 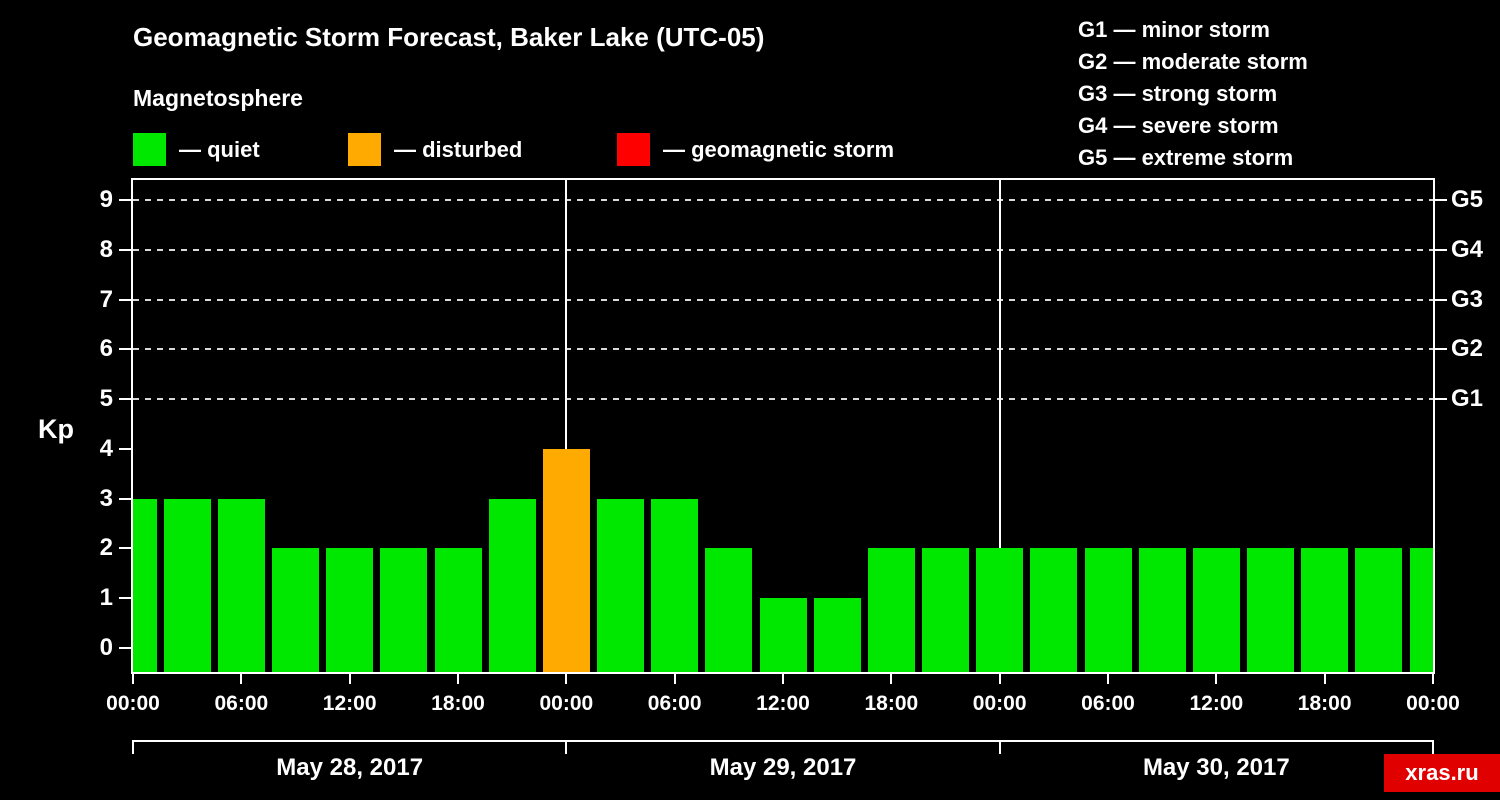 What do you see at coordinates (1467, 199) in the screenshot?
I see `g-scale-label: G5` at bounding box center [1467, 199].